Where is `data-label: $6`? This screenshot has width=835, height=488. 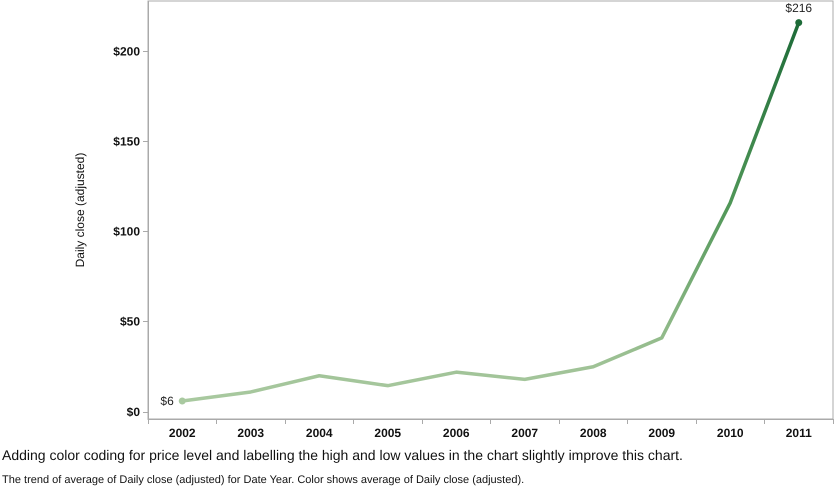
data-label: $6 is located at coordinates (167, 401).